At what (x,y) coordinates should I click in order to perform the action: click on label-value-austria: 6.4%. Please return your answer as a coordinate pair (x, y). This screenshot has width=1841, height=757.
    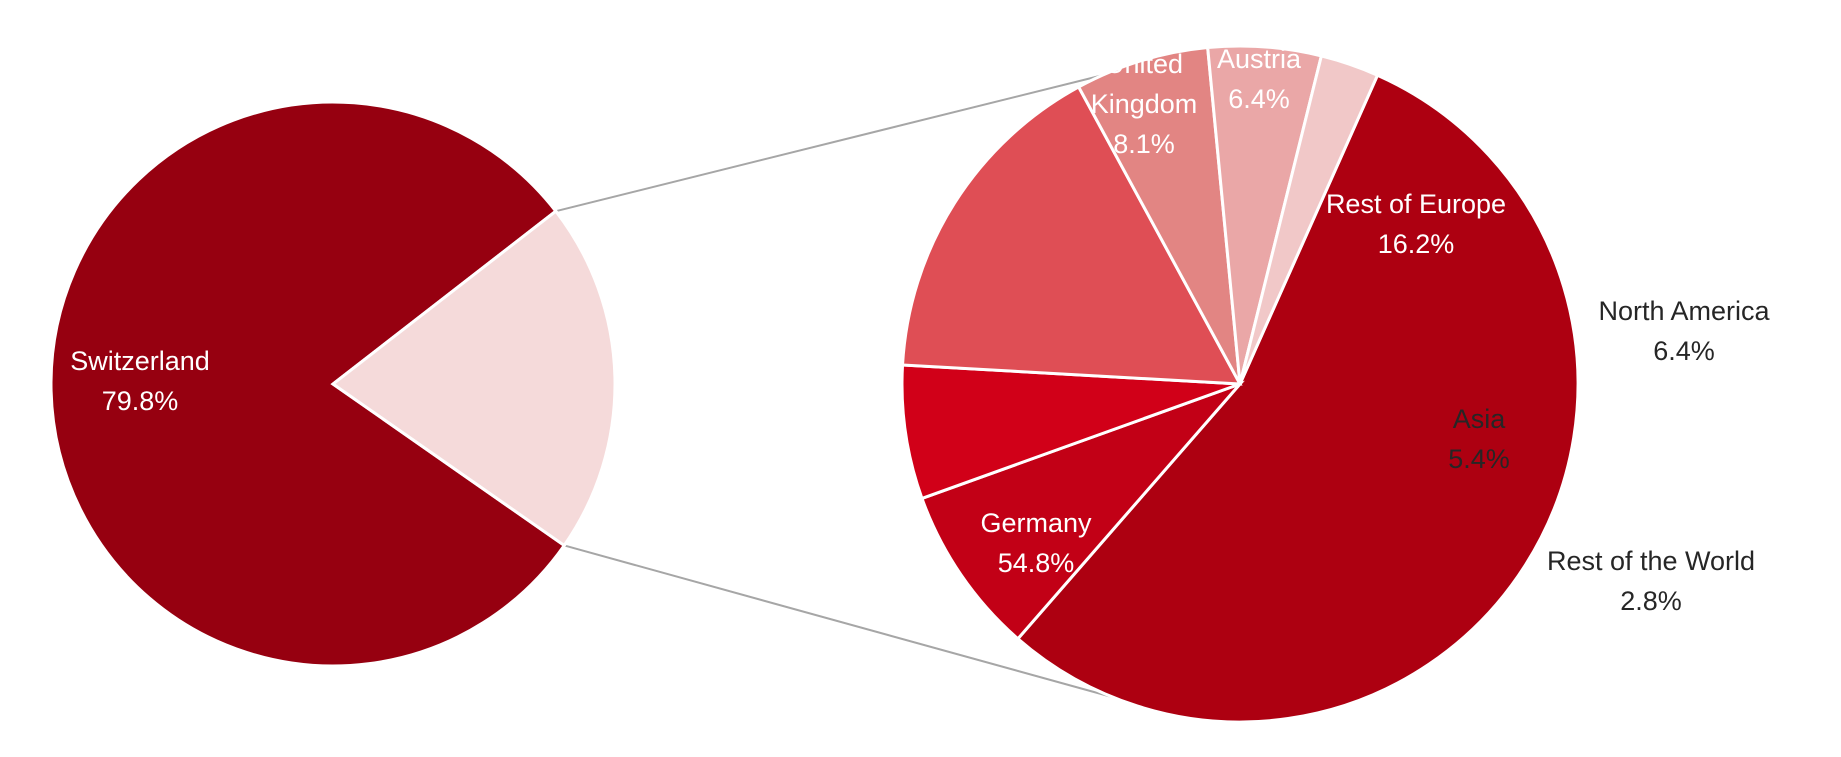
    Looking at the image, I should click on (1259, 99).